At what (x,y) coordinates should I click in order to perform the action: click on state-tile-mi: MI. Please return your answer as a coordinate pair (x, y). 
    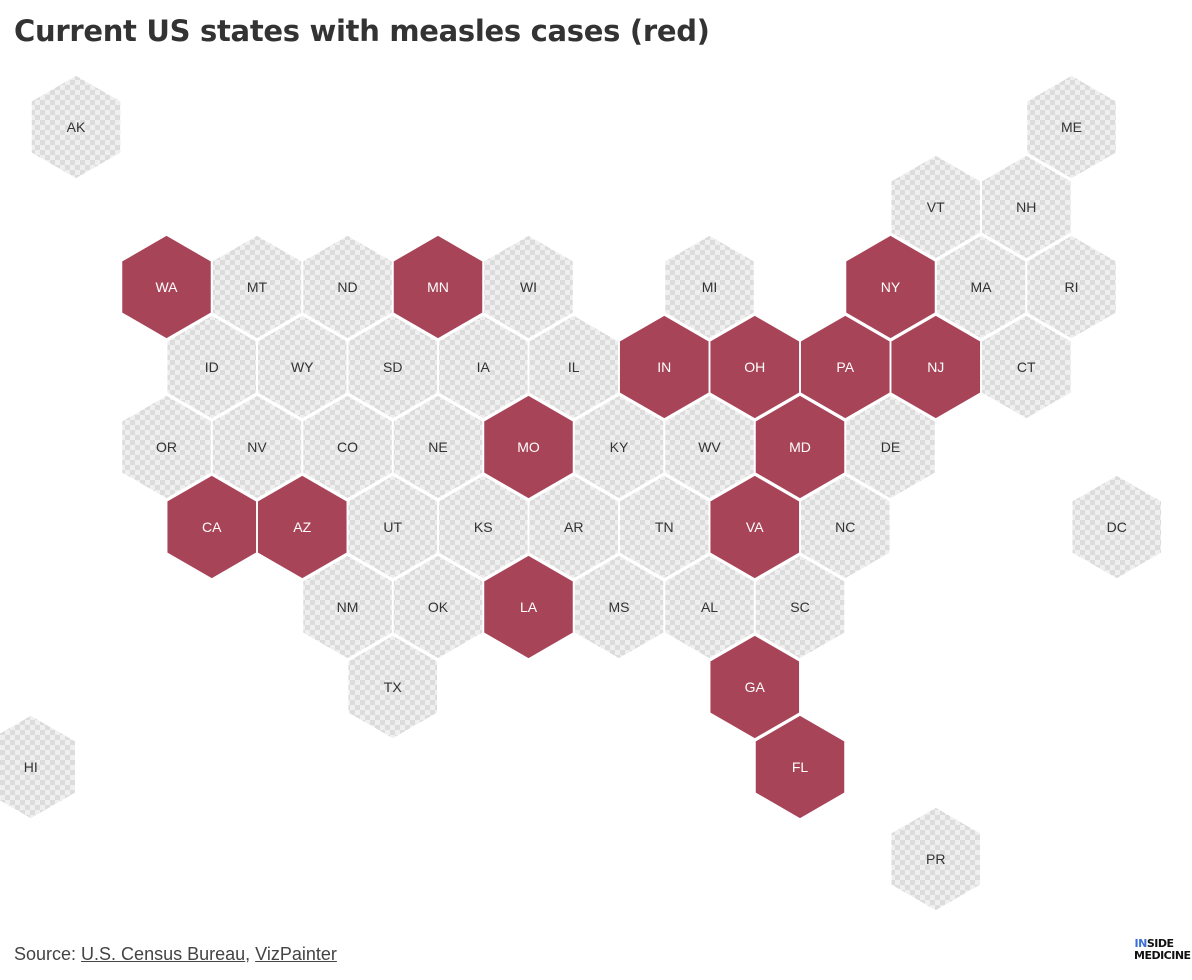
    Looking at the image, I should click on (709, 287).